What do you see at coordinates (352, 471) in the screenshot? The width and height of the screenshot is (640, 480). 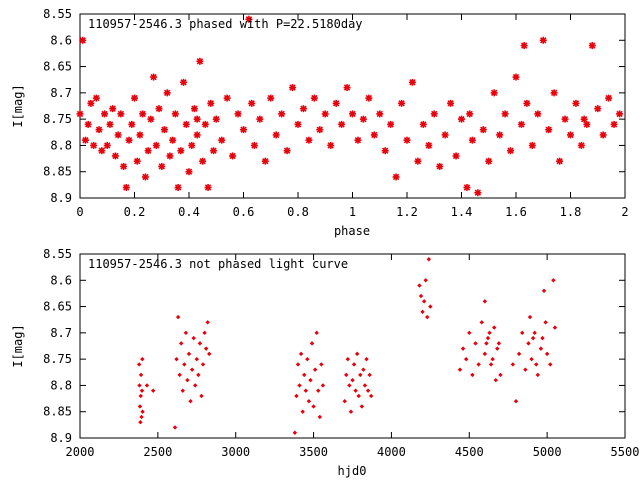 I see `x-axis-label: hjd0` at bounding box center [352, 471].